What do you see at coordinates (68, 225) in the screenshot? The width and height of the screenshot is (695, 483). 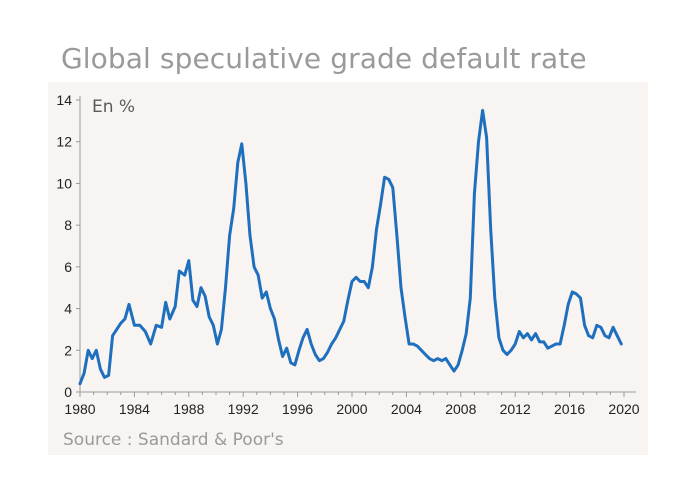 I see `y-tick-label: 8` at bounding box center [68, 225].